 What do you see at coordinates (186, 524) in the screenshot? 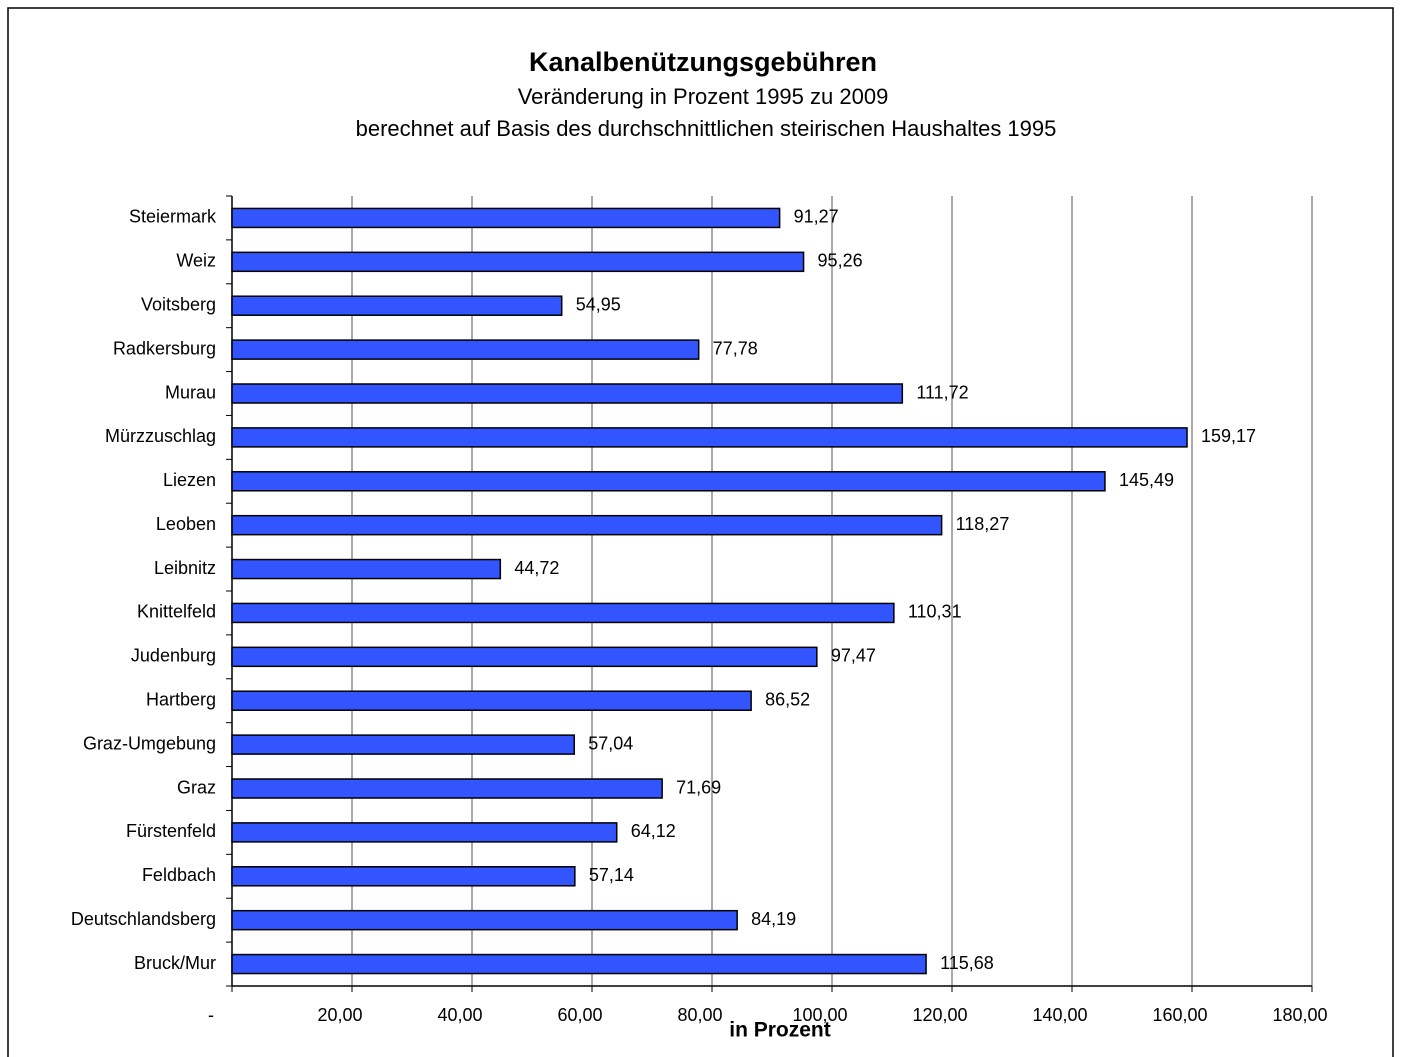
I see `y-tick-label: Leoben` at bounding box center [186, 524].